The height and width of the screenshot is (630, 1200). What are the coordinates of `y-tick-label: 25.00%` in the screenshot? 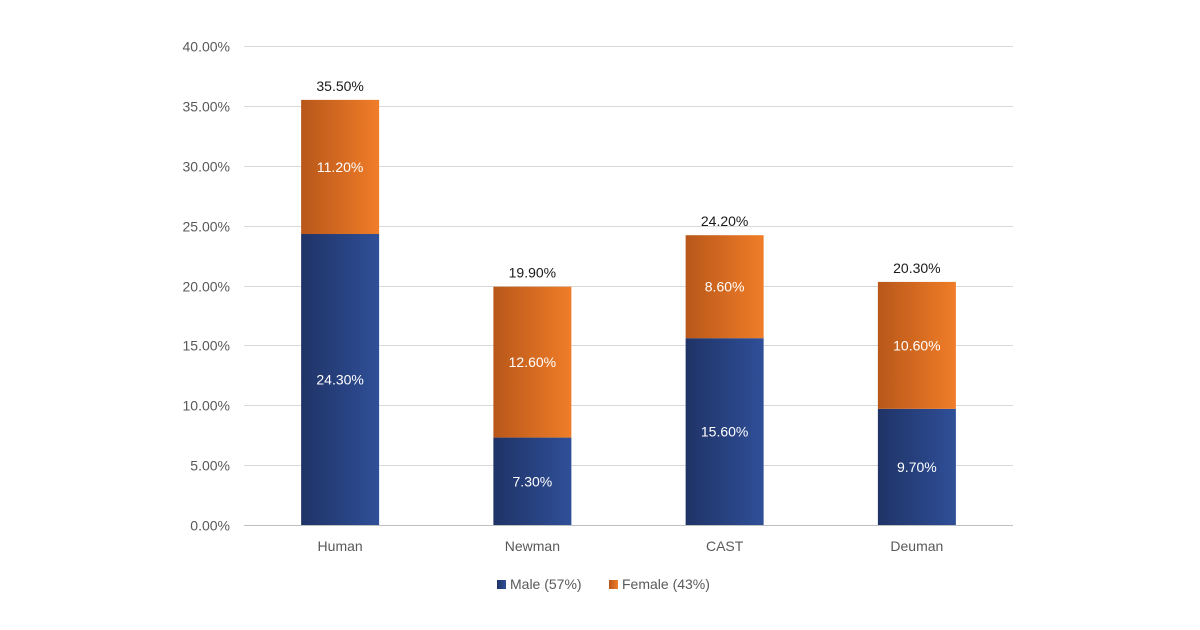 It's located at (206, 227).